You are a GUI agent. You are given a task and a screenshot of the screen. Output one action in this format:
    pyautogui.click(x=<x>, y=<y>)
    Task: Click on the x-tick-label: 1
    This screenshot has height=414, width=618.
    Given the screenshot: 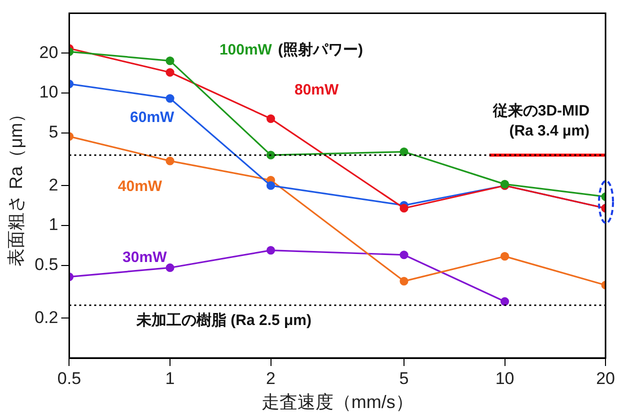 What is the action you would take?
    pyautogui.click(x=170, y=378)
    